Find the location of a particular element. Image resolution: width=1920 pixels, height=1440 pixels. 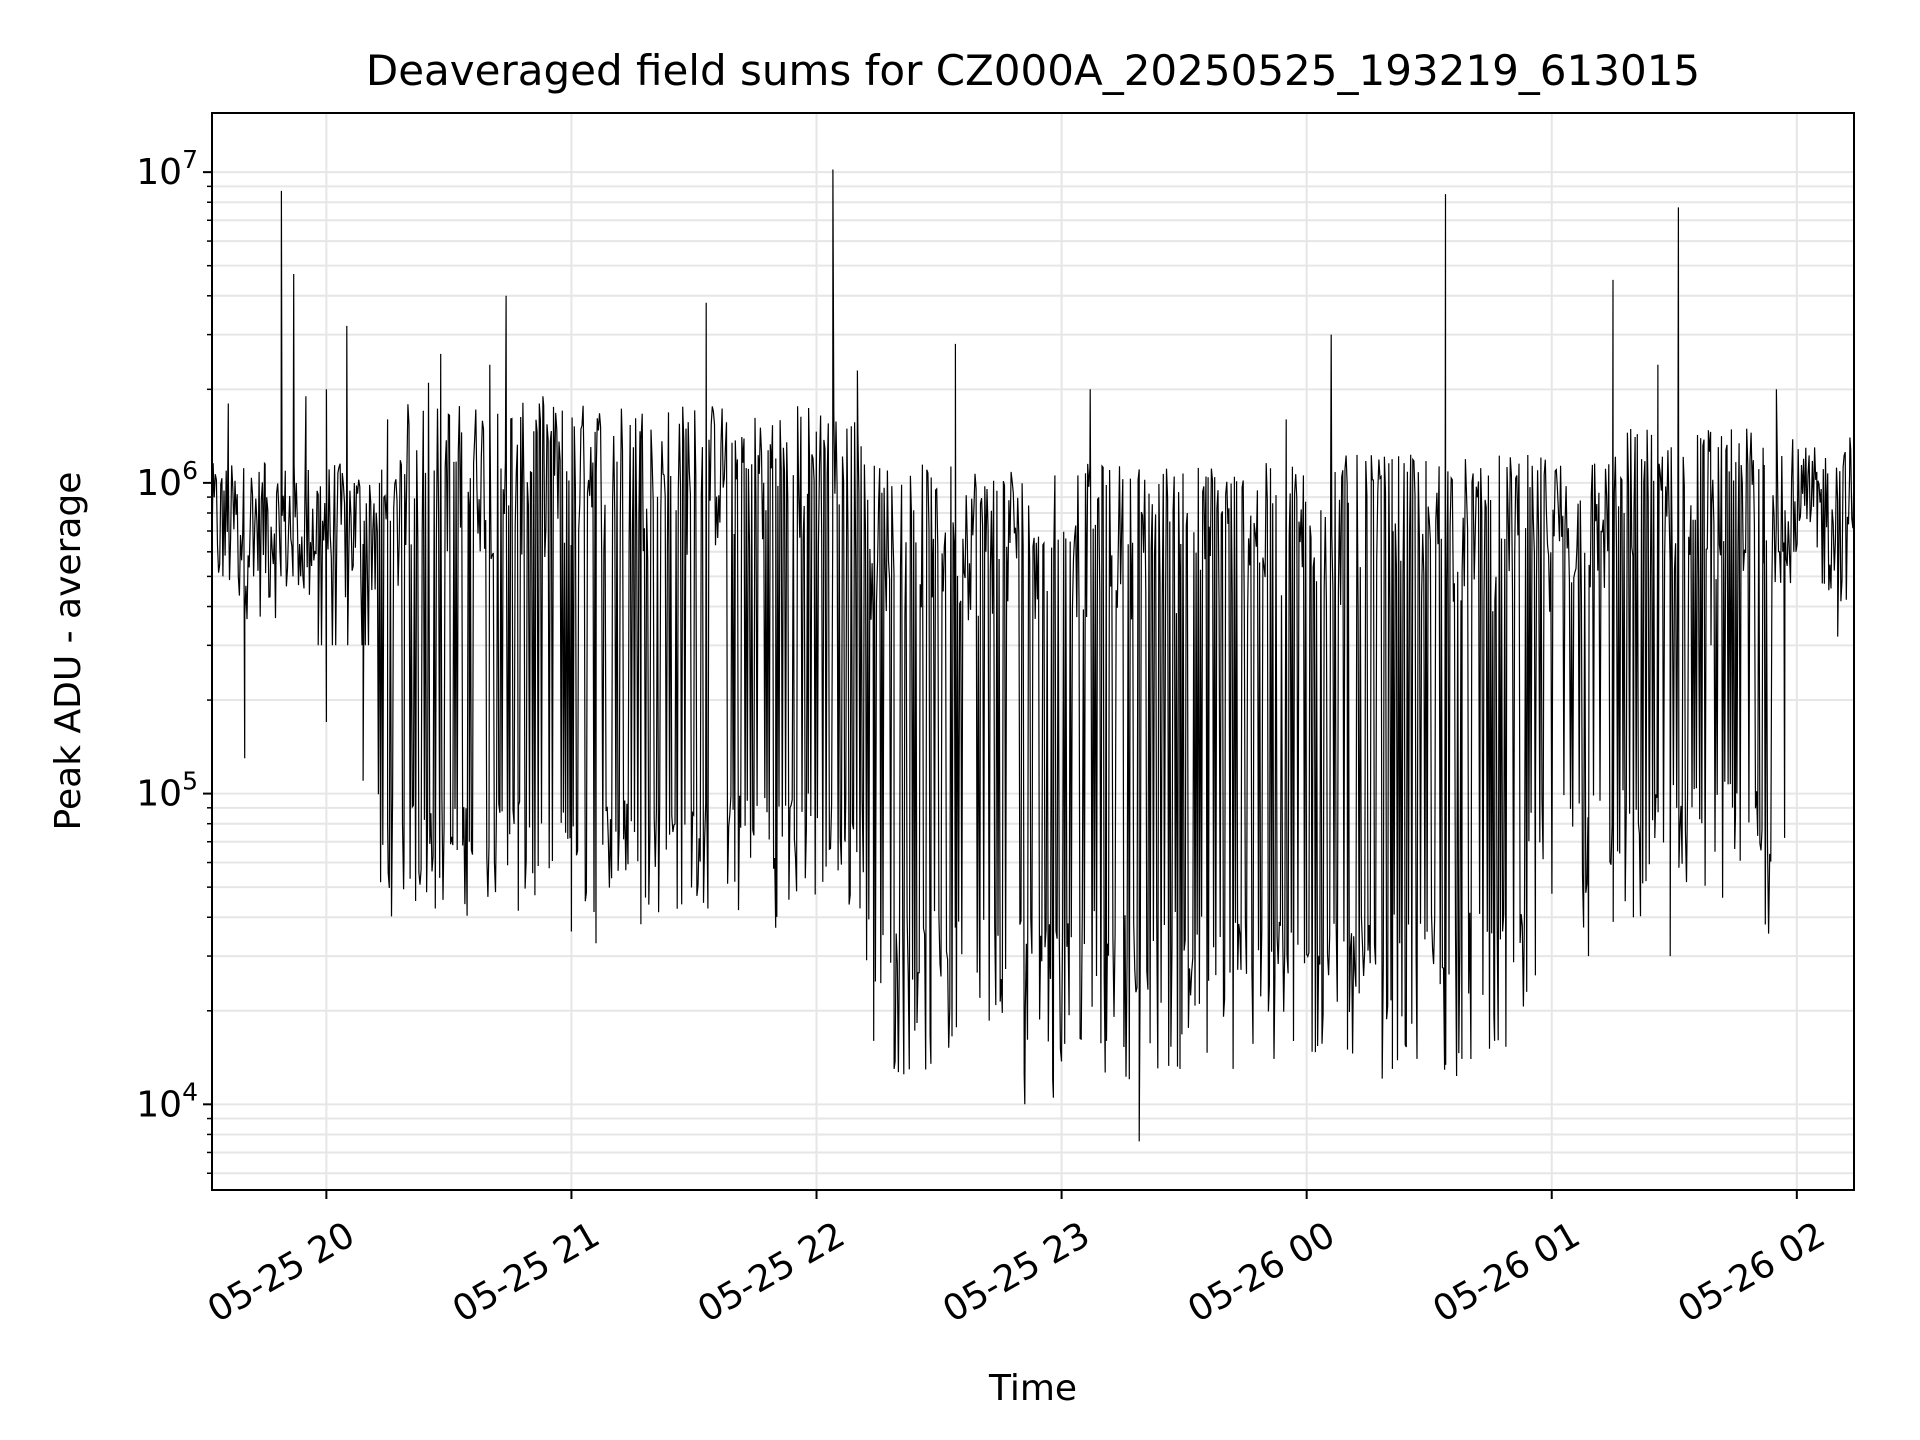

x-axis-label: Time is located at coordinates (1032, 1388).